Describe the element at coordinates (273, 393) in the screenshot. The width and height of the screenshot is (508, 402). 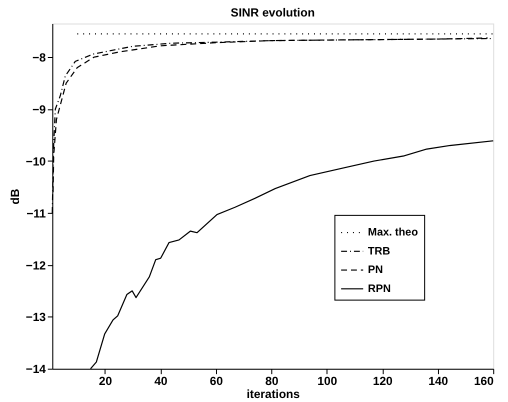
I see `x-axis-title: iterations` at that location.